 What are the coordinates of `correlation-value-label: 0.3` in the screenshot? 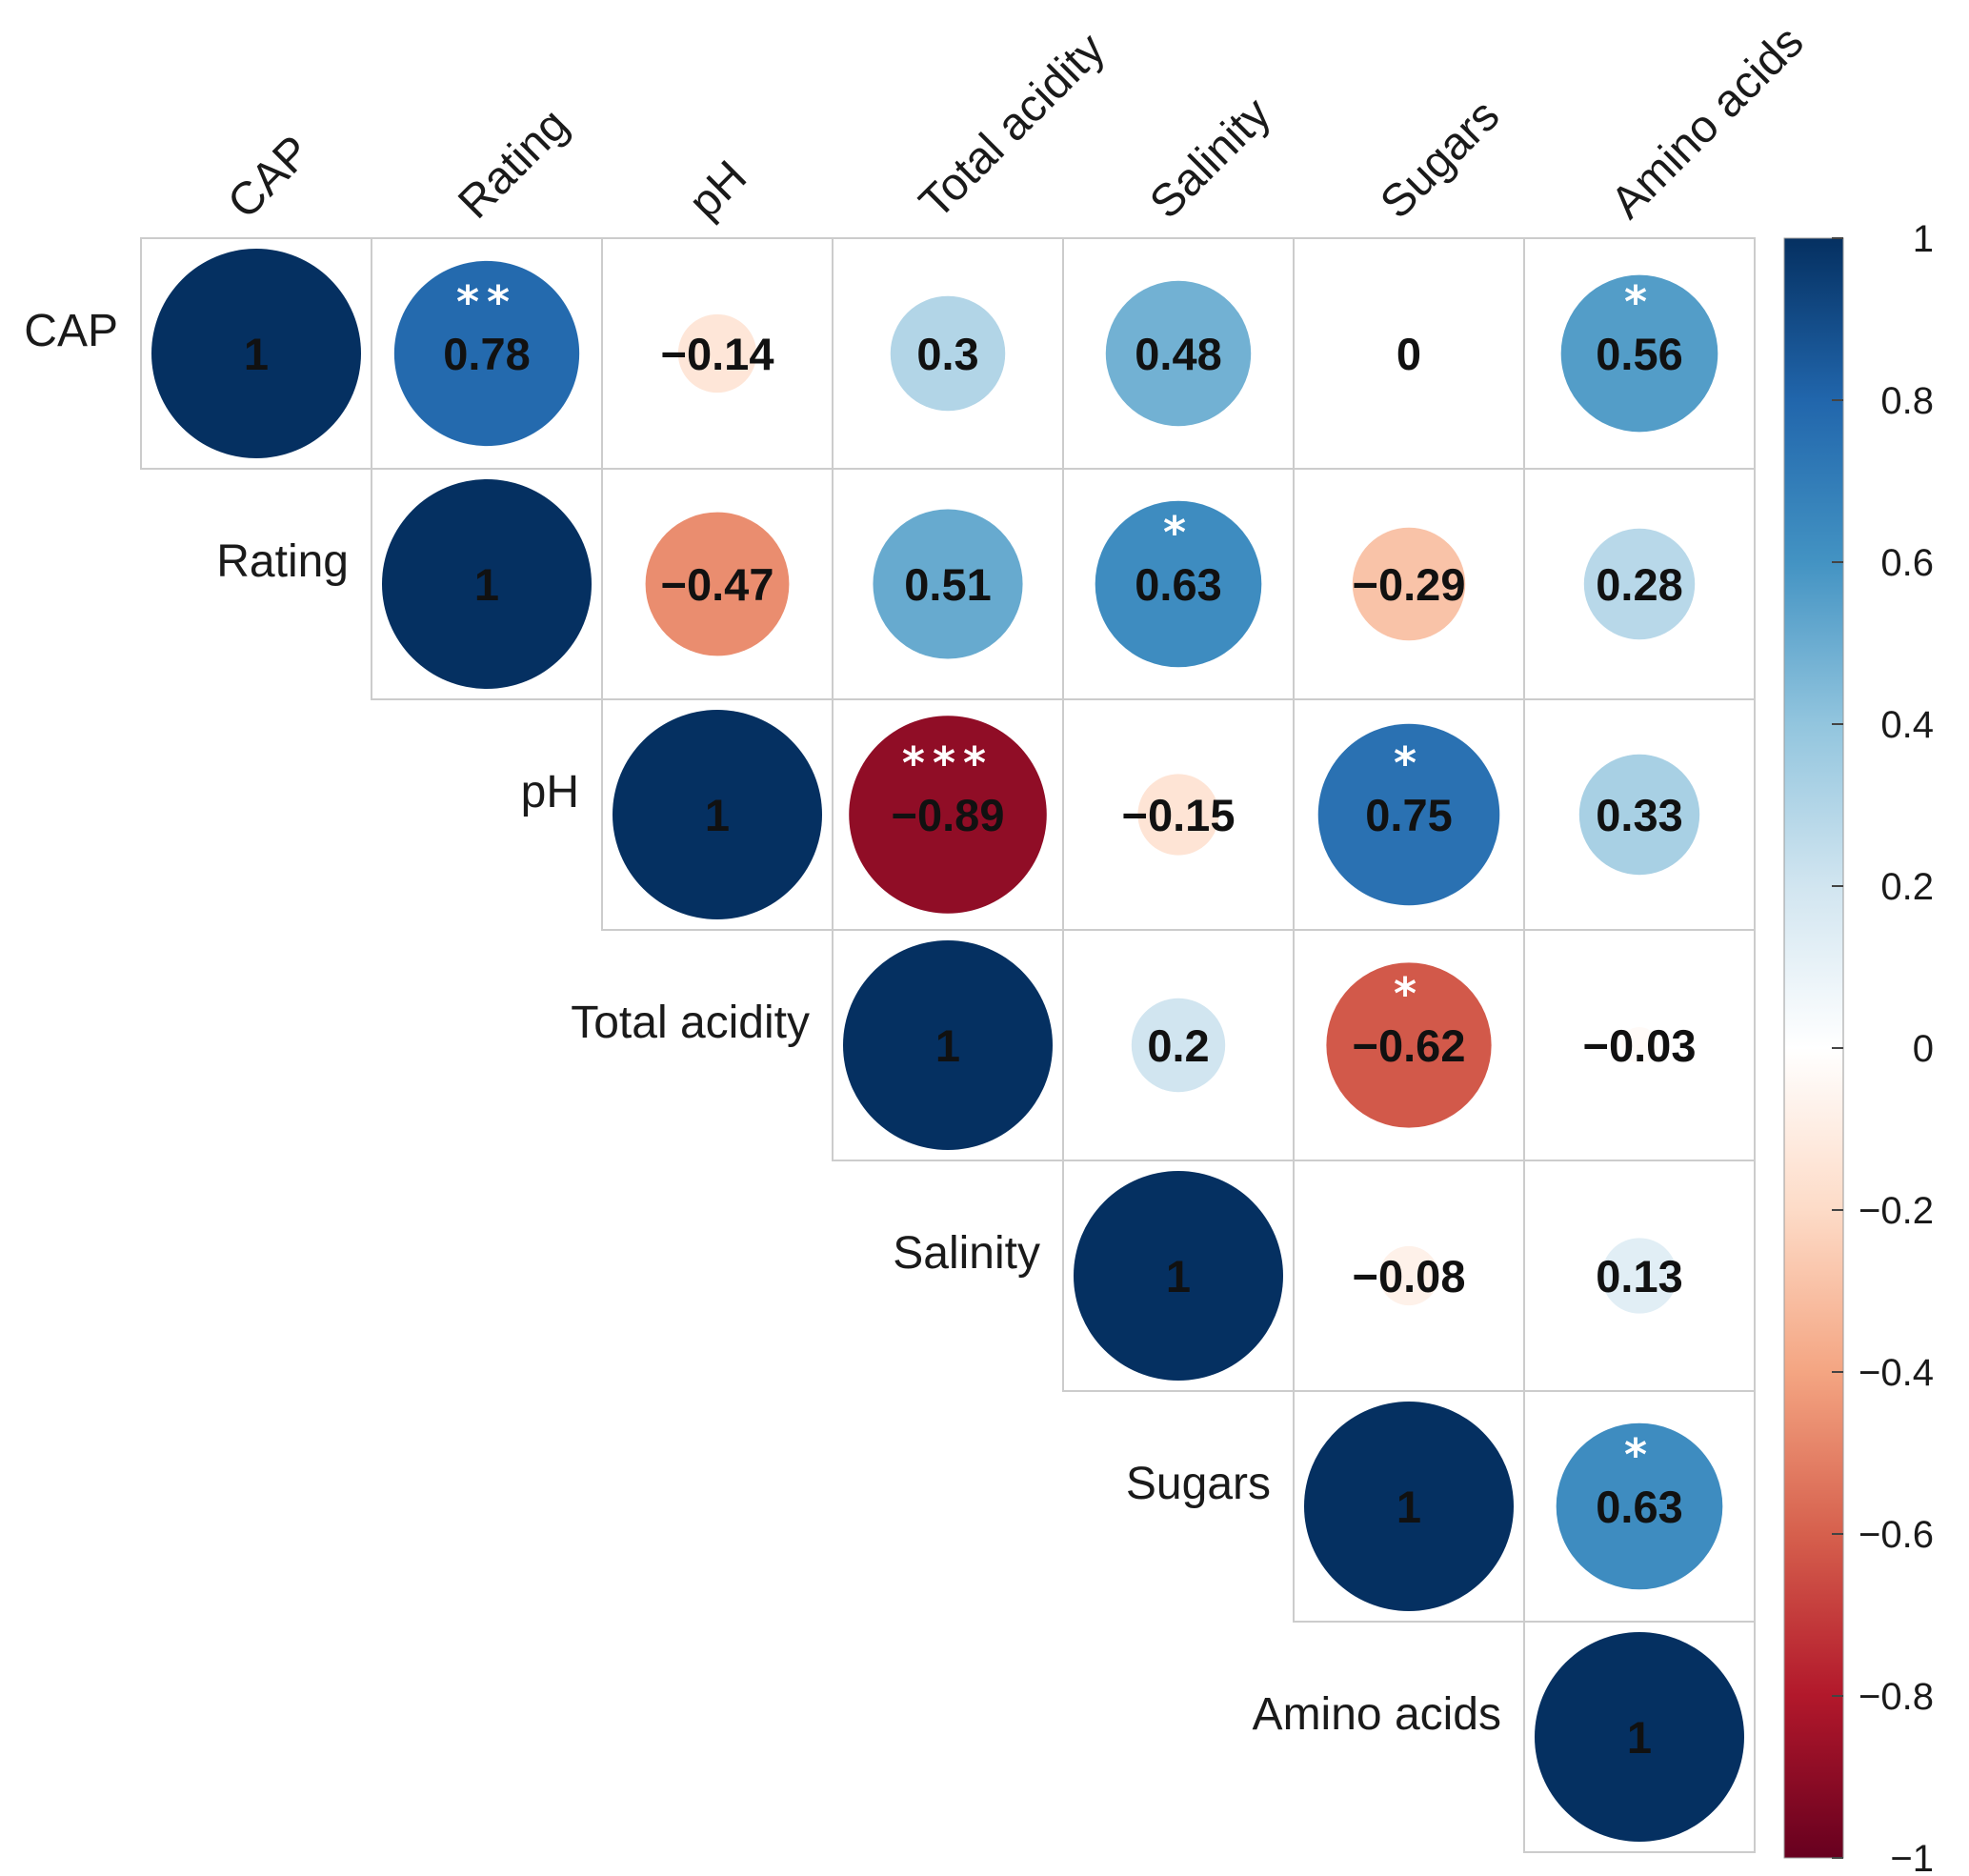 It's located at (947, 354).